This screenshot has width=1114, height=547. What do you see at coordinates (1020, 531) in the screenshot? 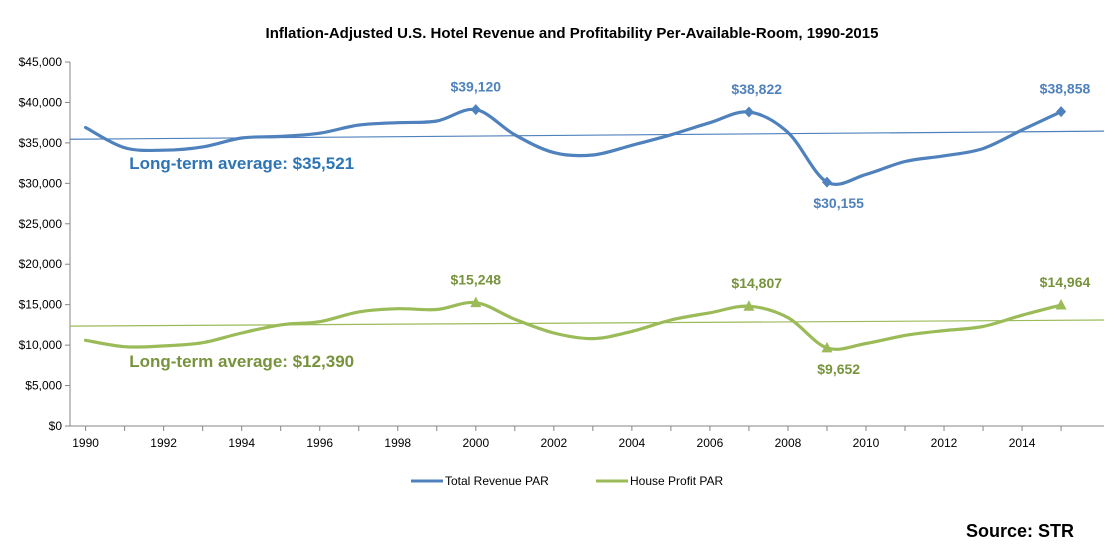
I see `source-label: Source: STR` at bounding box center [1020, 531].